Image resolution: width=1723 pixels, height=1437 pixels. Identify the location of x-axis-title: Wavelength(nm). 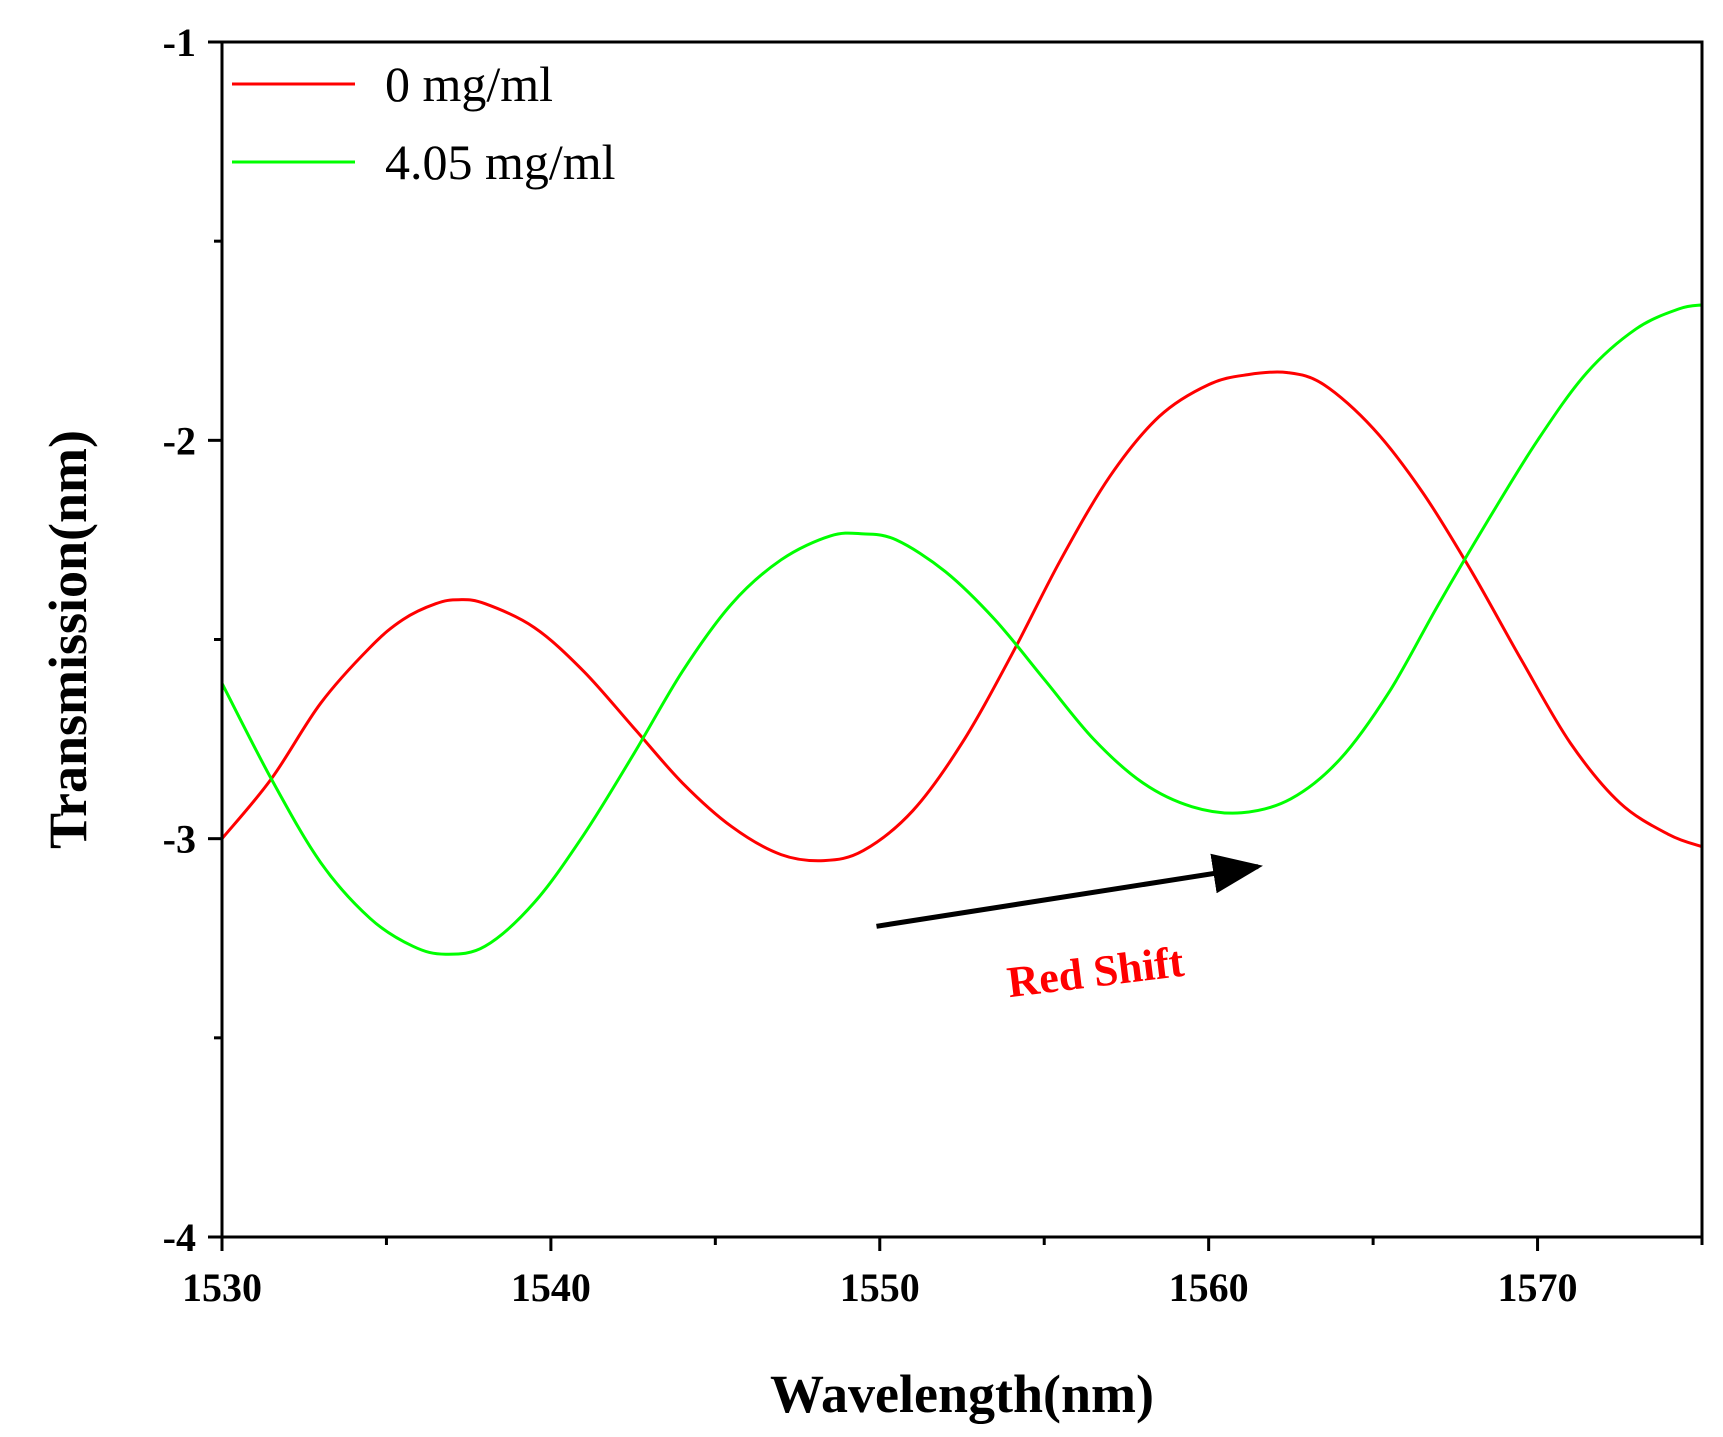
(962, 1394).